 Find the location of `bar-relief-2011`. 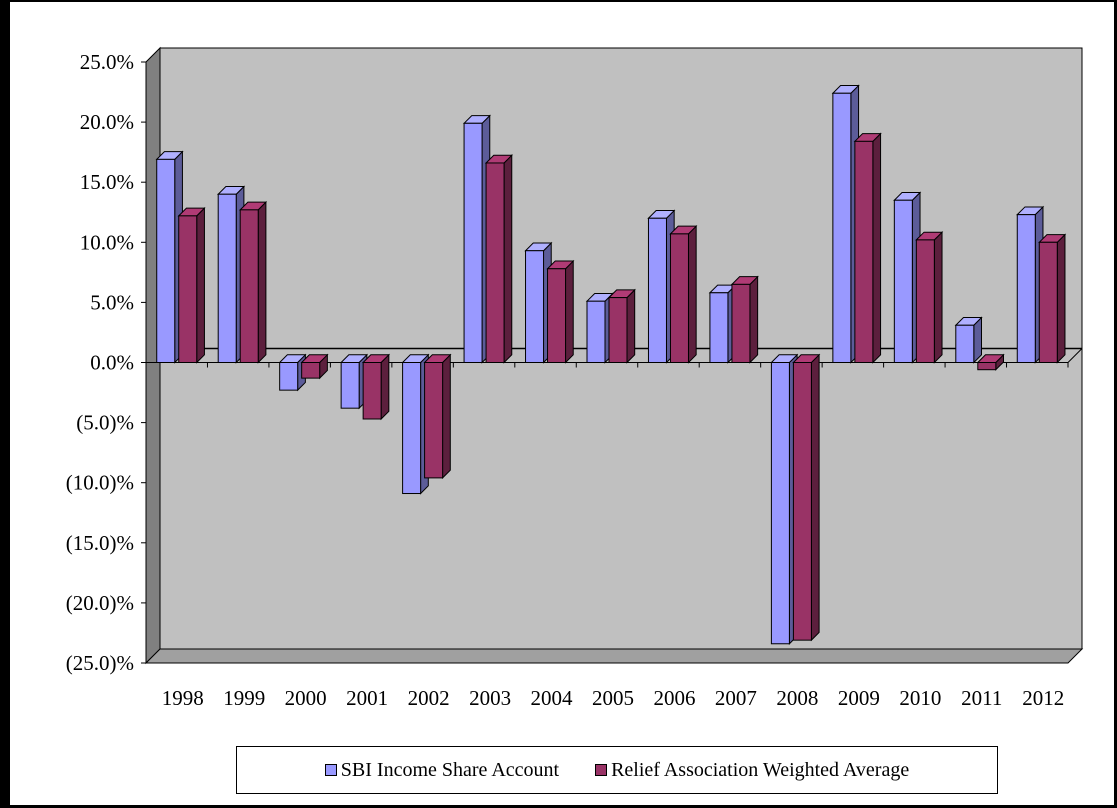

bar-relief-2011 is located at coordinates (990, 362).